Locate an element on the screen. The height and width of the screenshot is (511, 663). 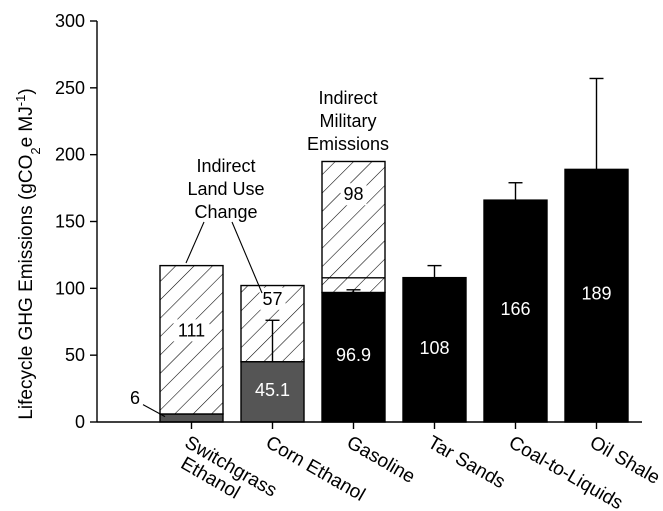
value-label: 6 is located at coordinates (135, 398).